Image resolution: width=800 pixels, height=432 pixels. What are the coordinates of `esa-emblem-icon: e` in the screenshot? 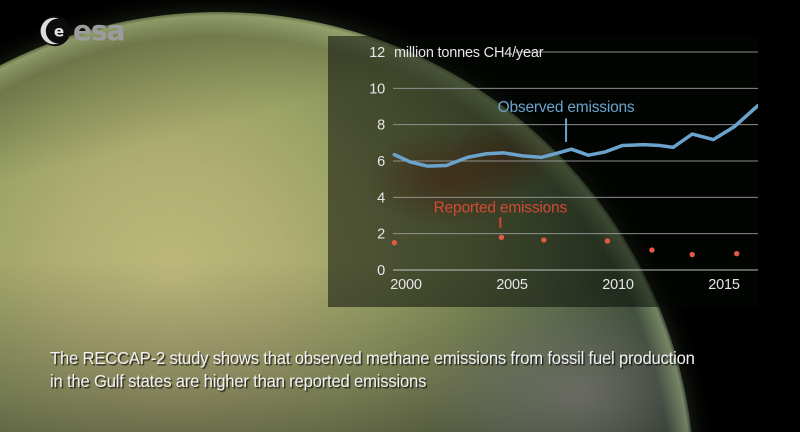 It's located at (55, 31).